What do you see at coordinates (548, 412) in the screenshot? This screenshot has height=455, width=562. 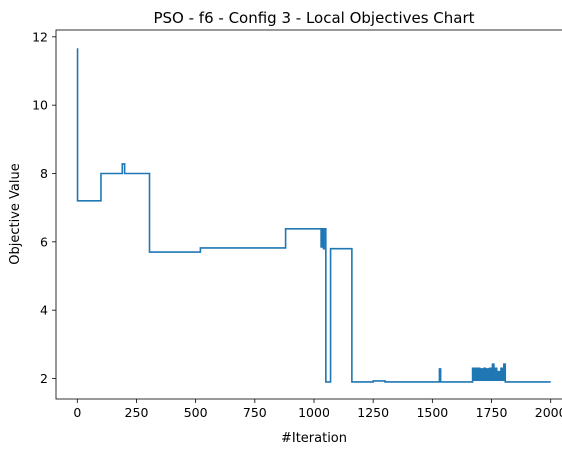 I see `x-tick-label: 2000` at bounding box center [548, 412].